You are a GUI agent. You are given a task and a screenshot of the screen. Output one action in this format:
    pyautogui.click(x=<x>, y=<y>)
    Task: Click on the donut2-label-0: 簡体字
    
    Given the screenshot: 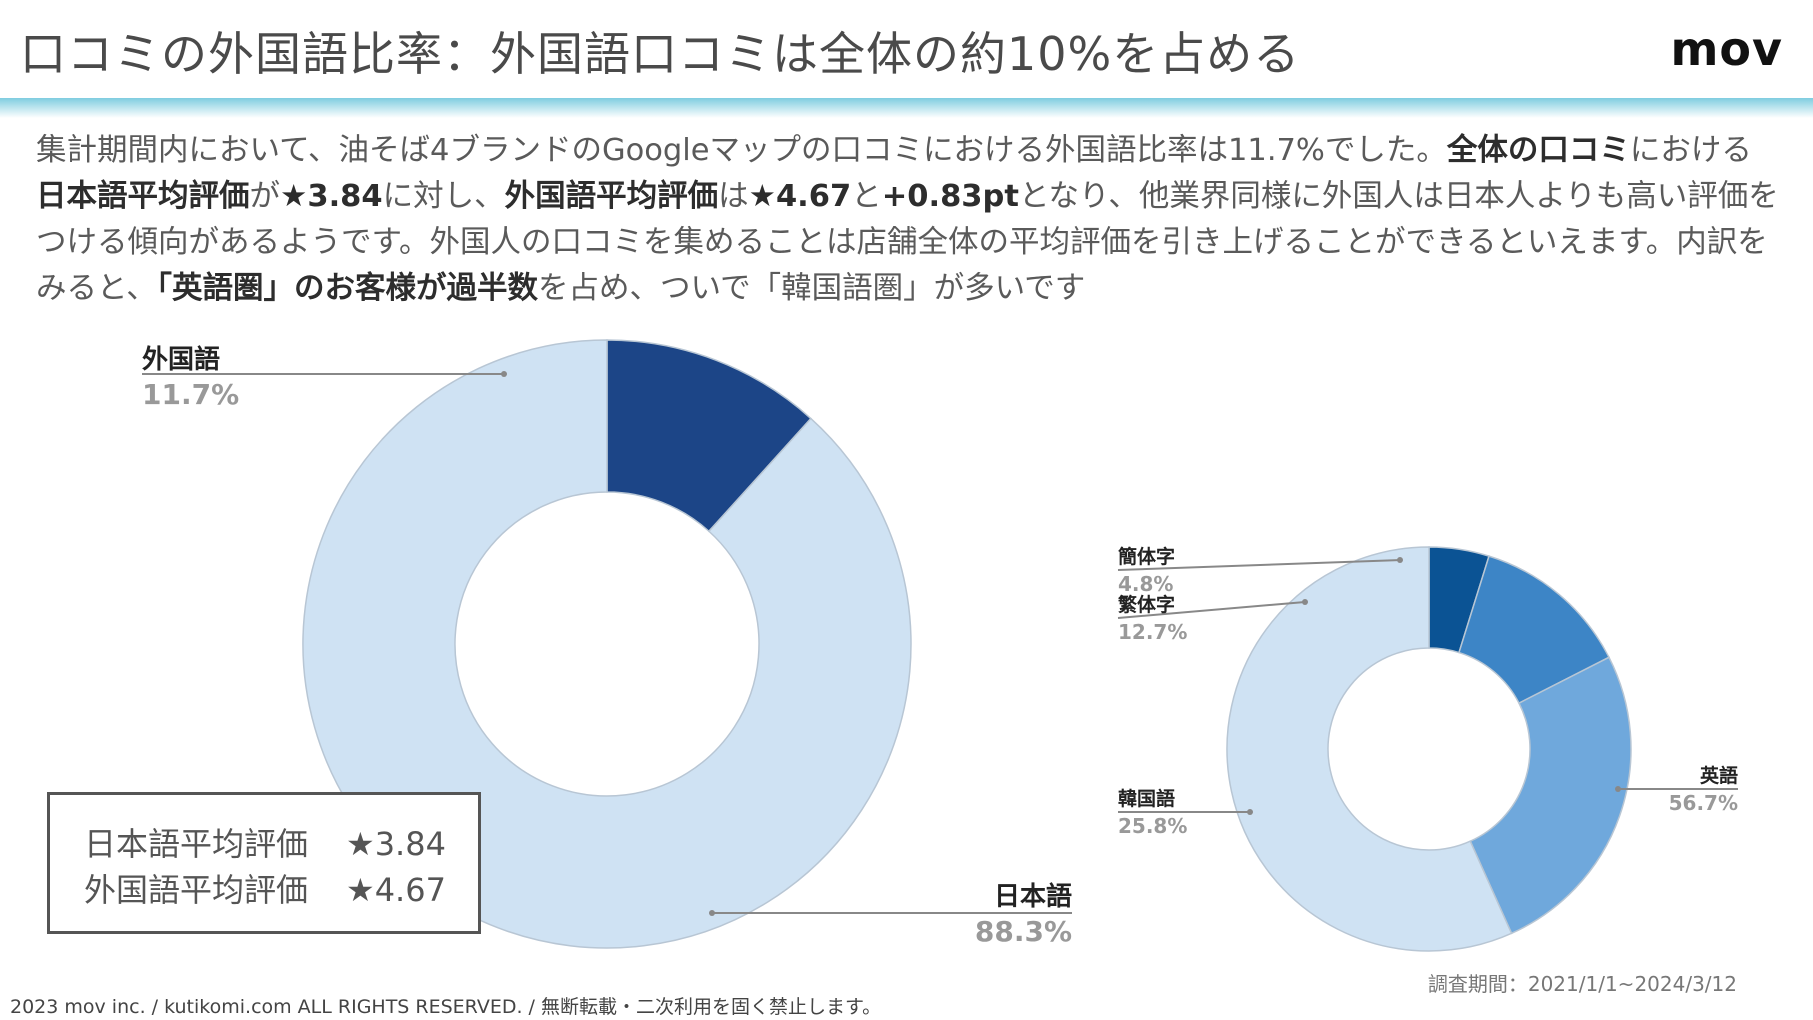 What is the action you would take?
    pyautogui.click(x=1146, y=556)
    